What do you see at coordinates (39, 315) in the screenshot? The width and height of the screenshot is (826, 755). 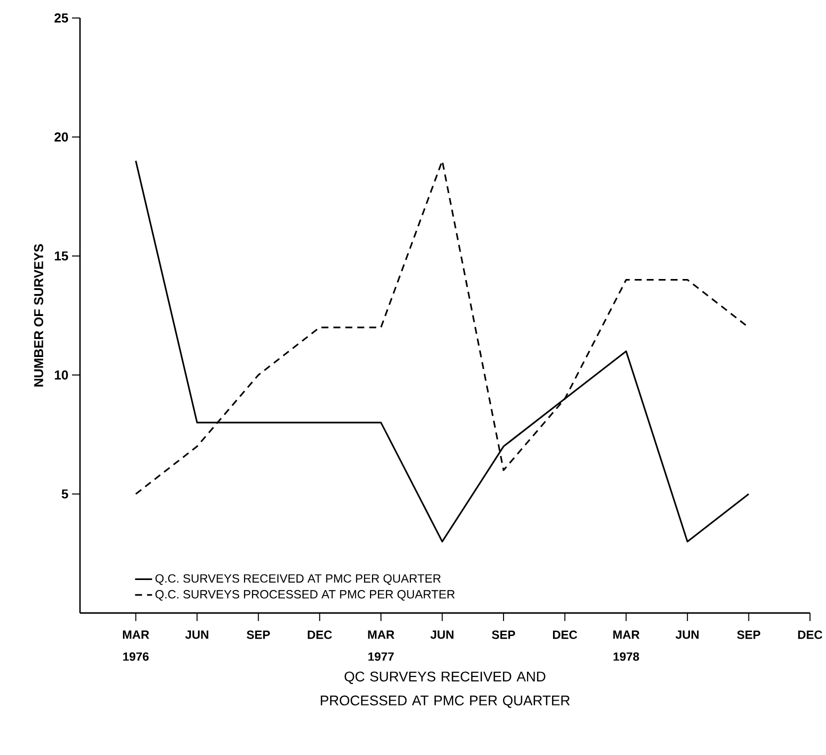 I see `y-axis-title: NUMBER OF SURVEYS` at bounding box center [39, 315].